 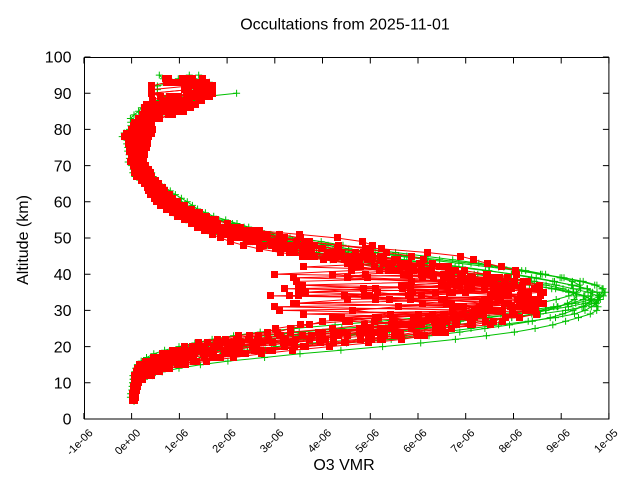 I want to click on svg-text: 40, so click(x=63, y=275).